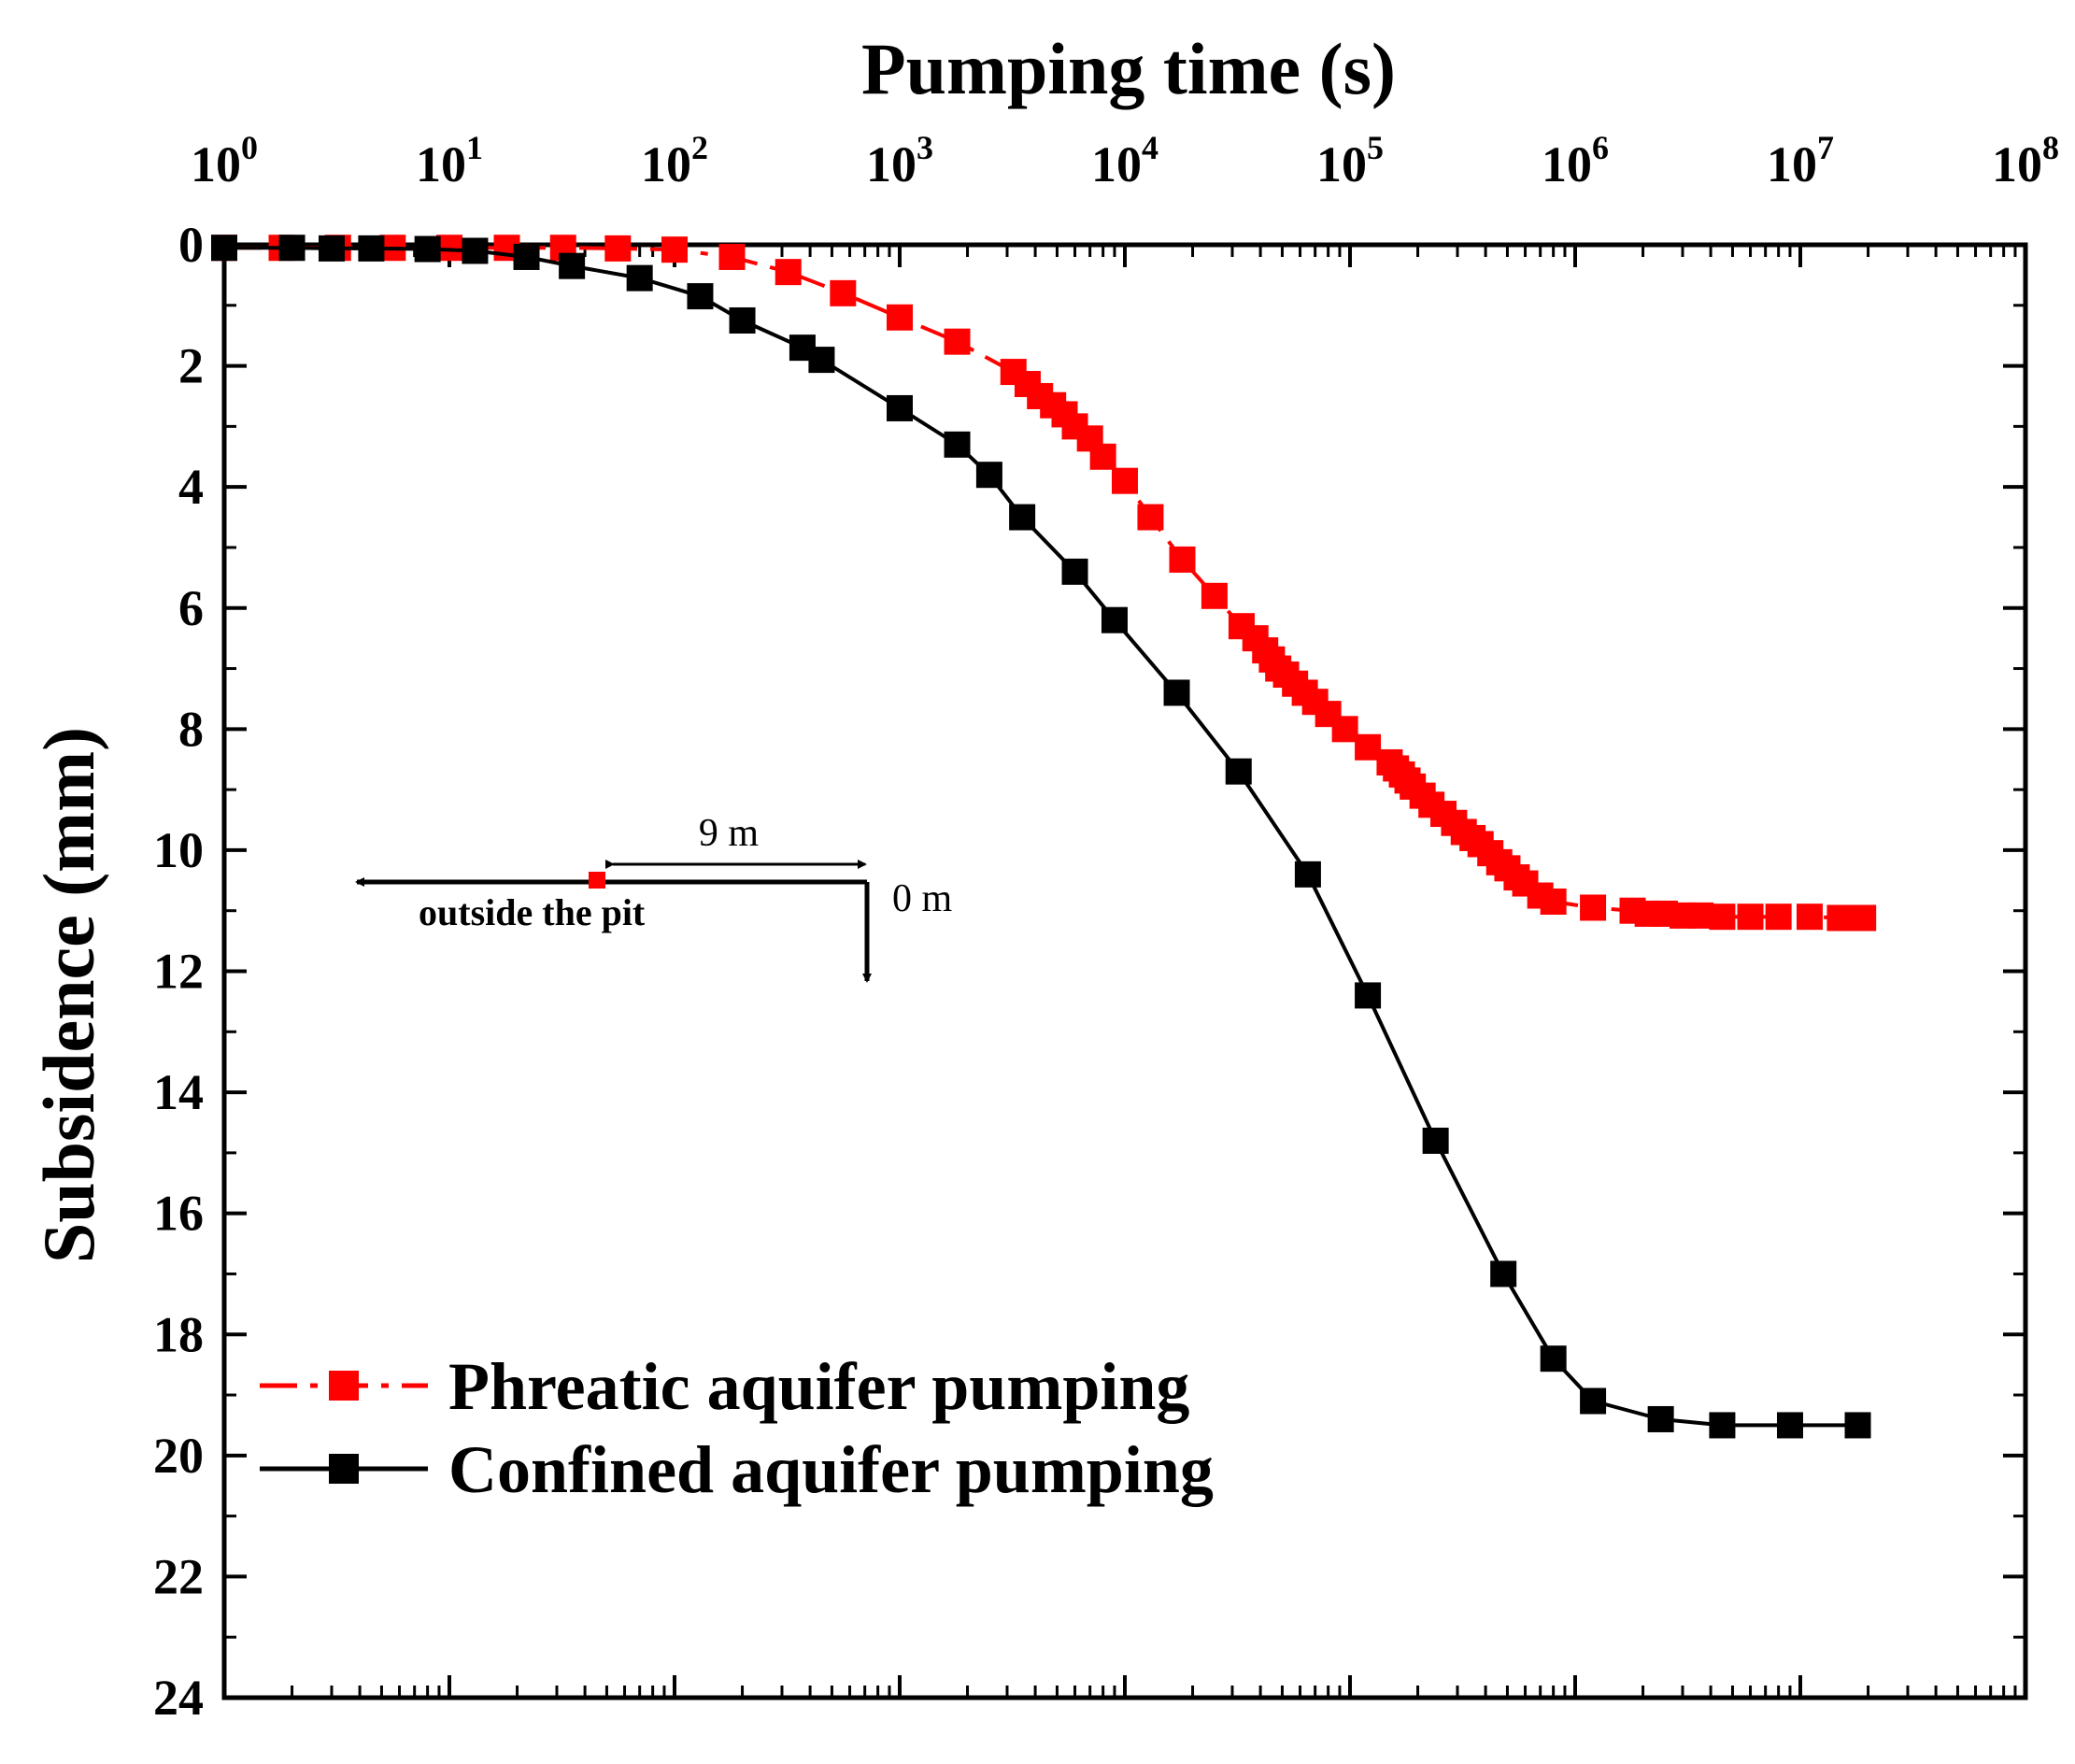 This screenshot has height=1764, width=2075. I want to click on inset-zero-label: 0 m, so click(922, 898).